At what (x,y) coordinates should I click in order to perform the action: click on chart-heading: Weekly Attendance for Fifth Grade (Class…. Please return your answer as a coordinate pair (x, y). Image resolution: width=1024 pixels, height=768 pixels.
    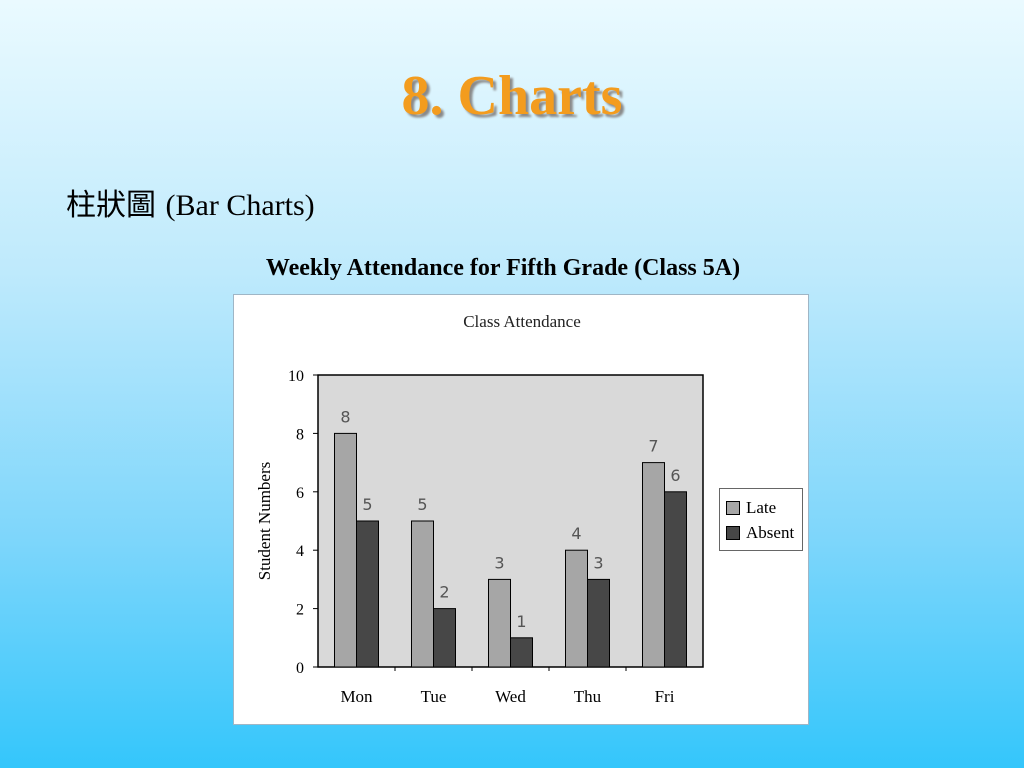
    Looking at the image, I should click on (503, 268).